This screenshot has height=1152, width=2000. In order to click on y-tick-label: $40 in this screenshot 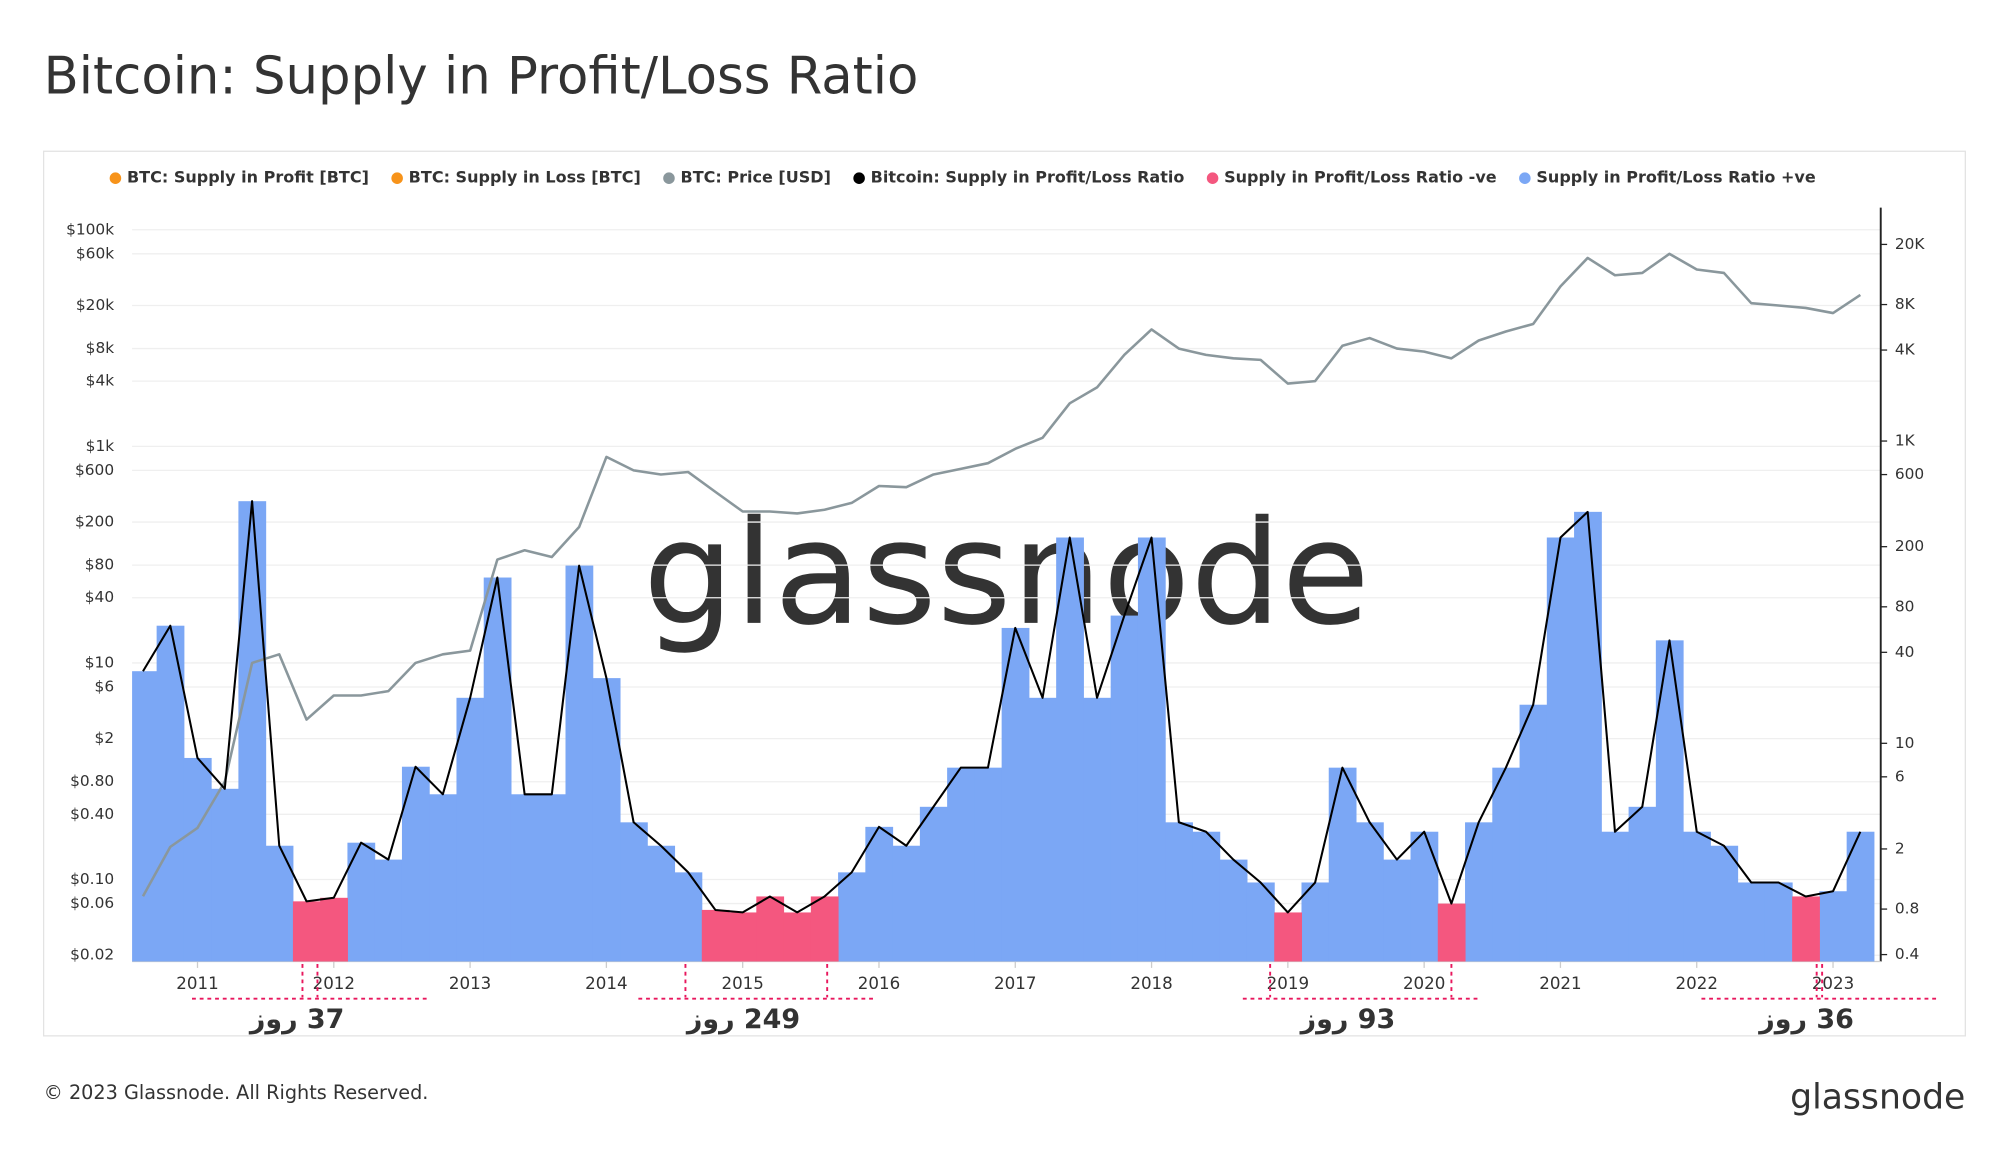, I will do `click(99, 597)`.